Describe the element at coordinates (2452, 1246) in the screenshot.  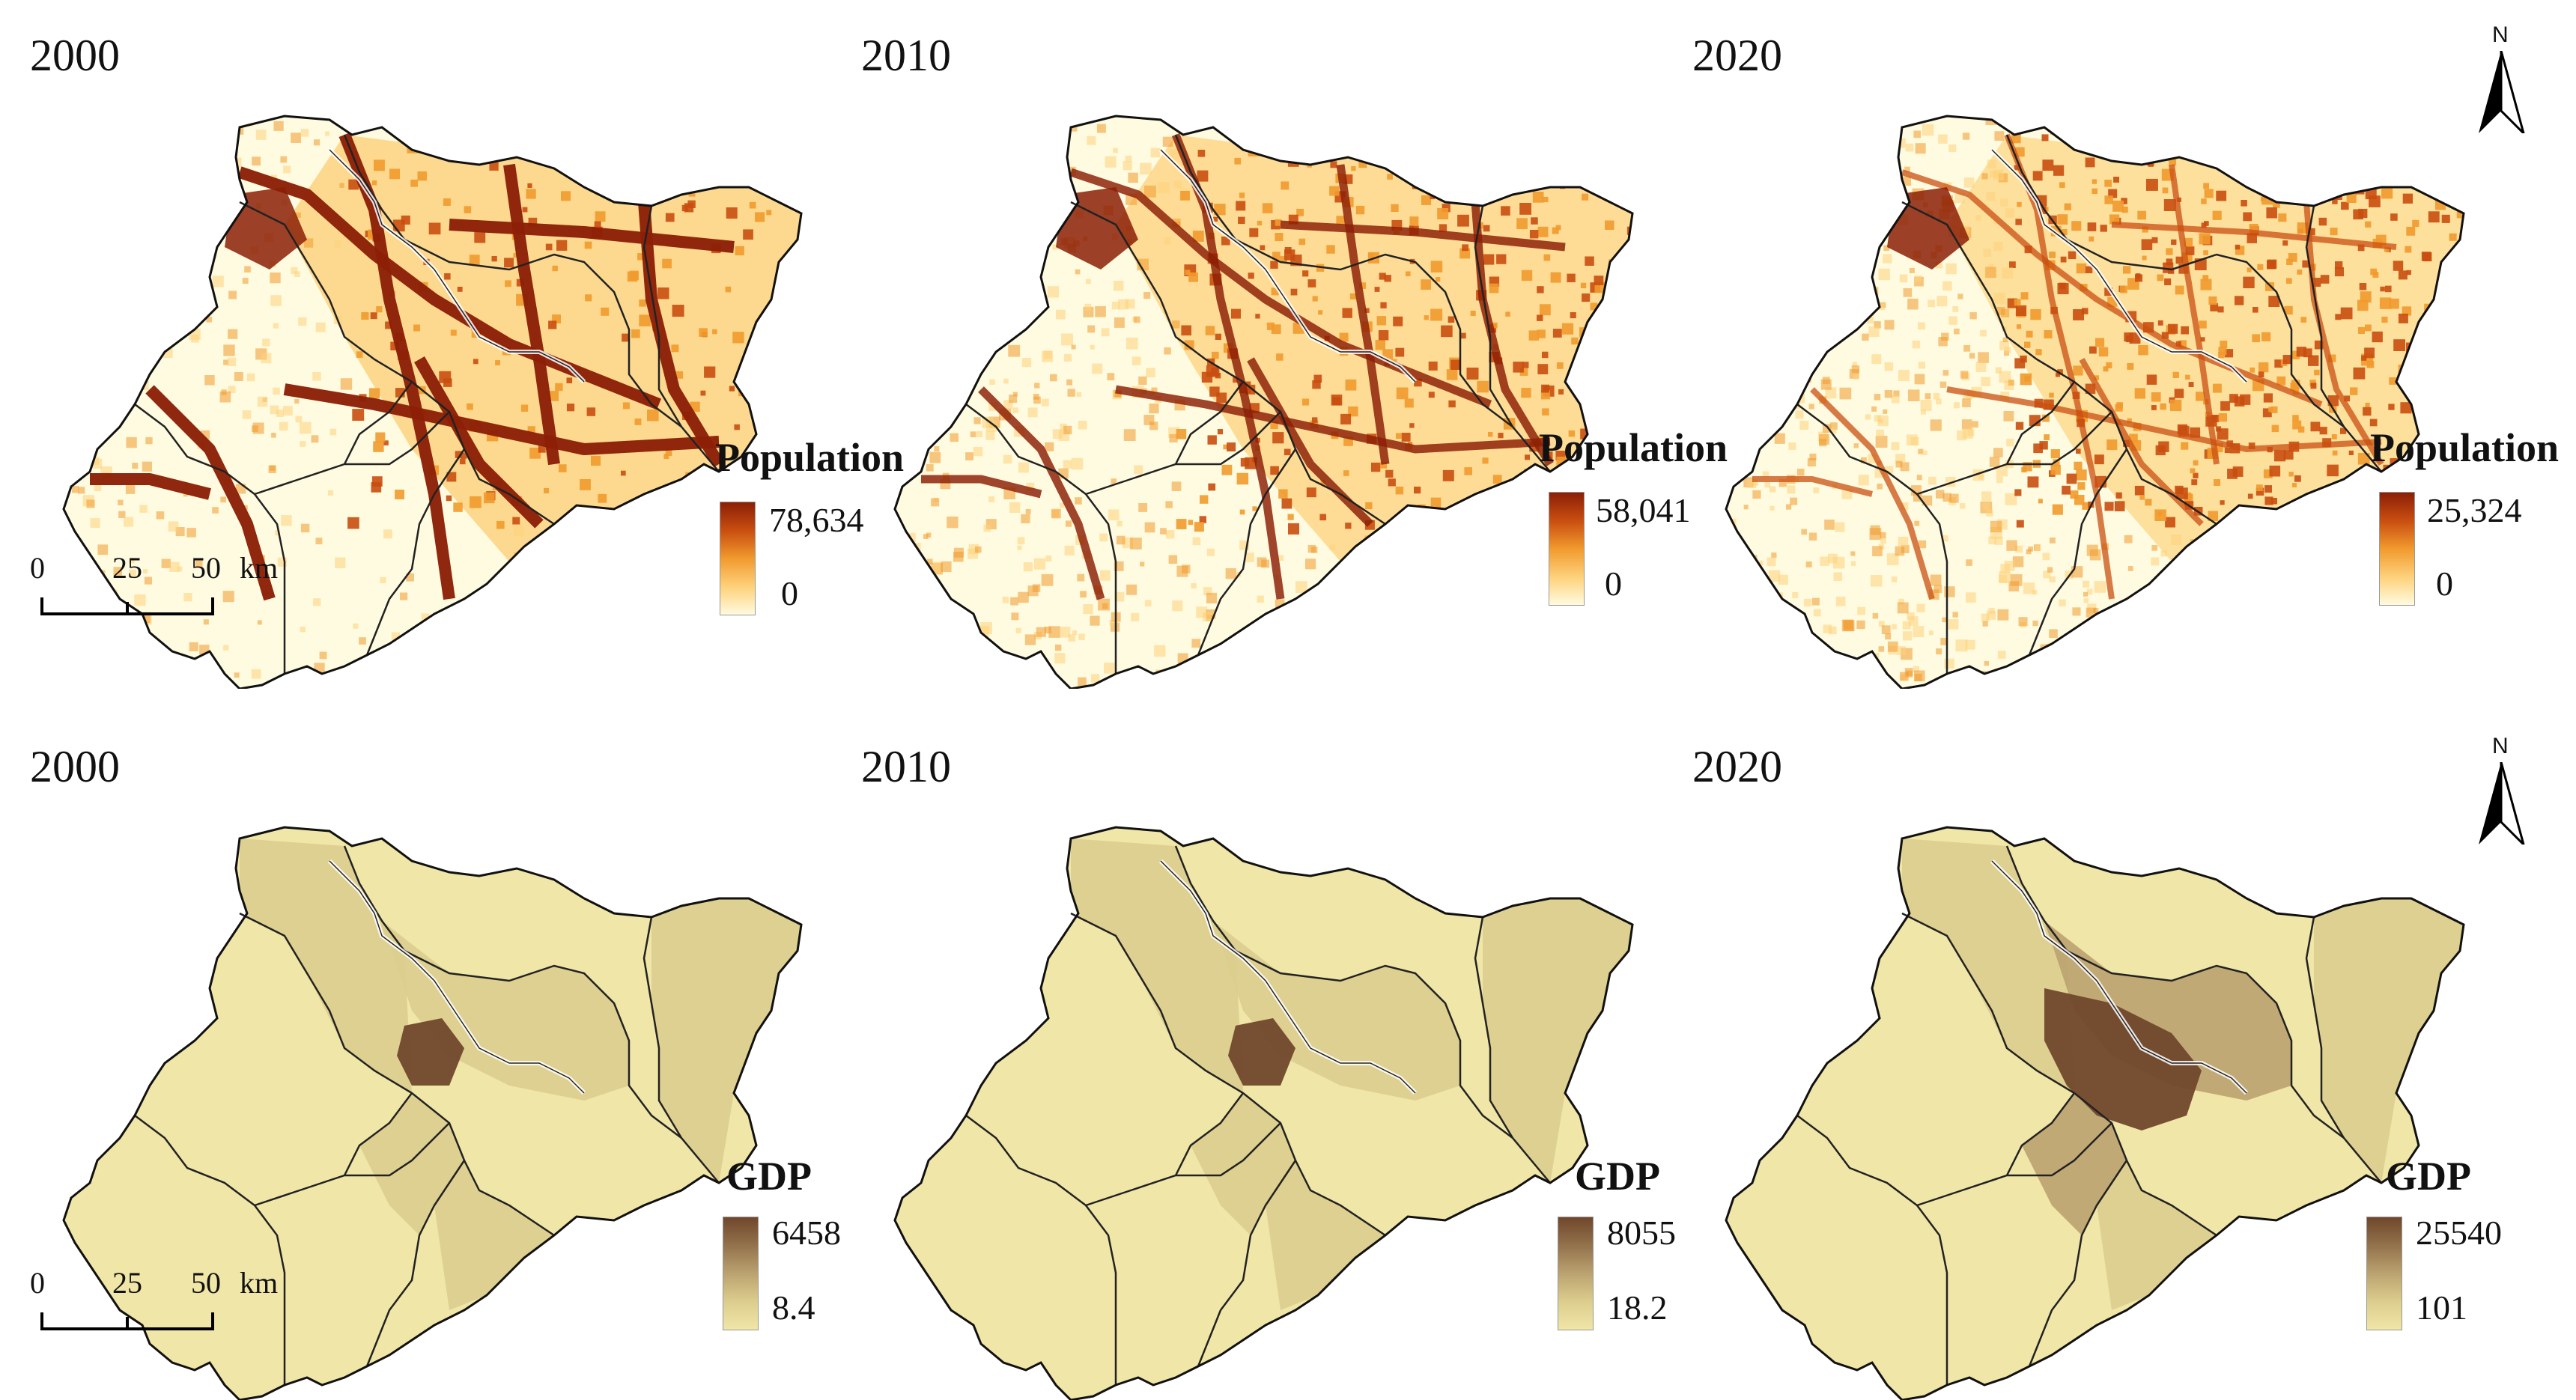
I see `gdp-legend-2020: GDP 25540 101` at that location.